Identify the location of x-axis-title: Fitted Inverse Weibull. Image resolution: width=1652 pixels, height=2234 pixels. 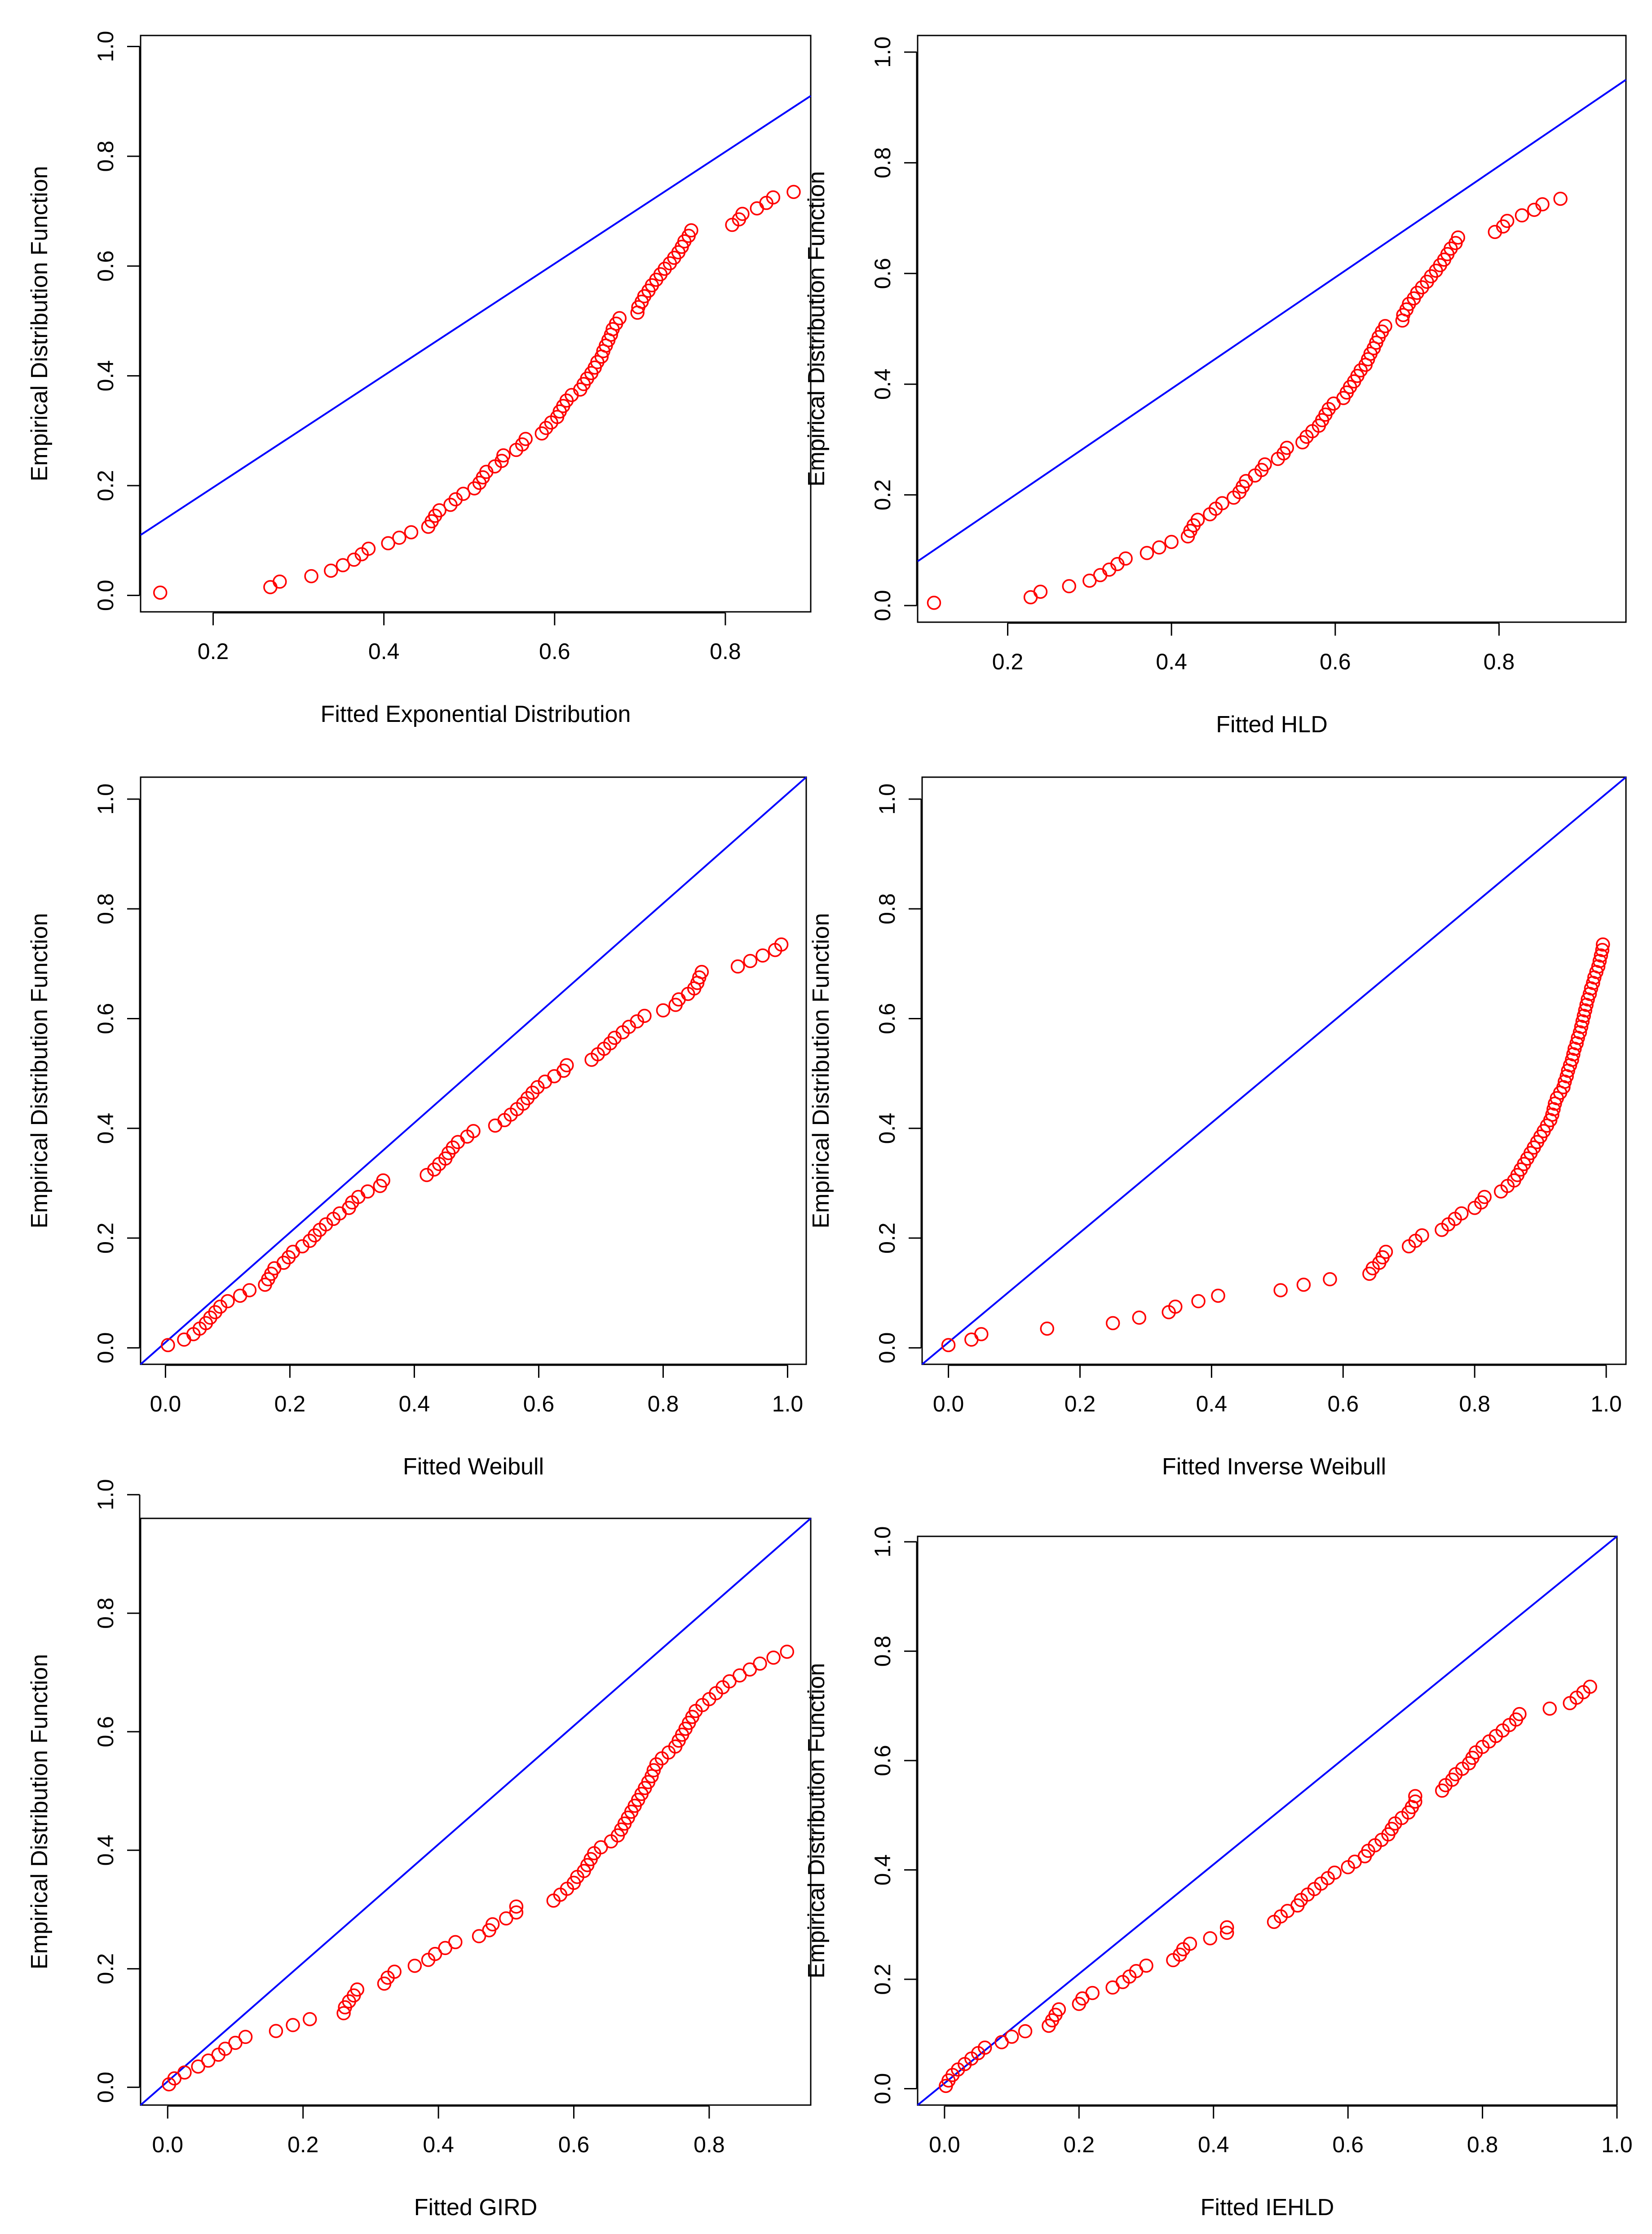
(1274, 1467).